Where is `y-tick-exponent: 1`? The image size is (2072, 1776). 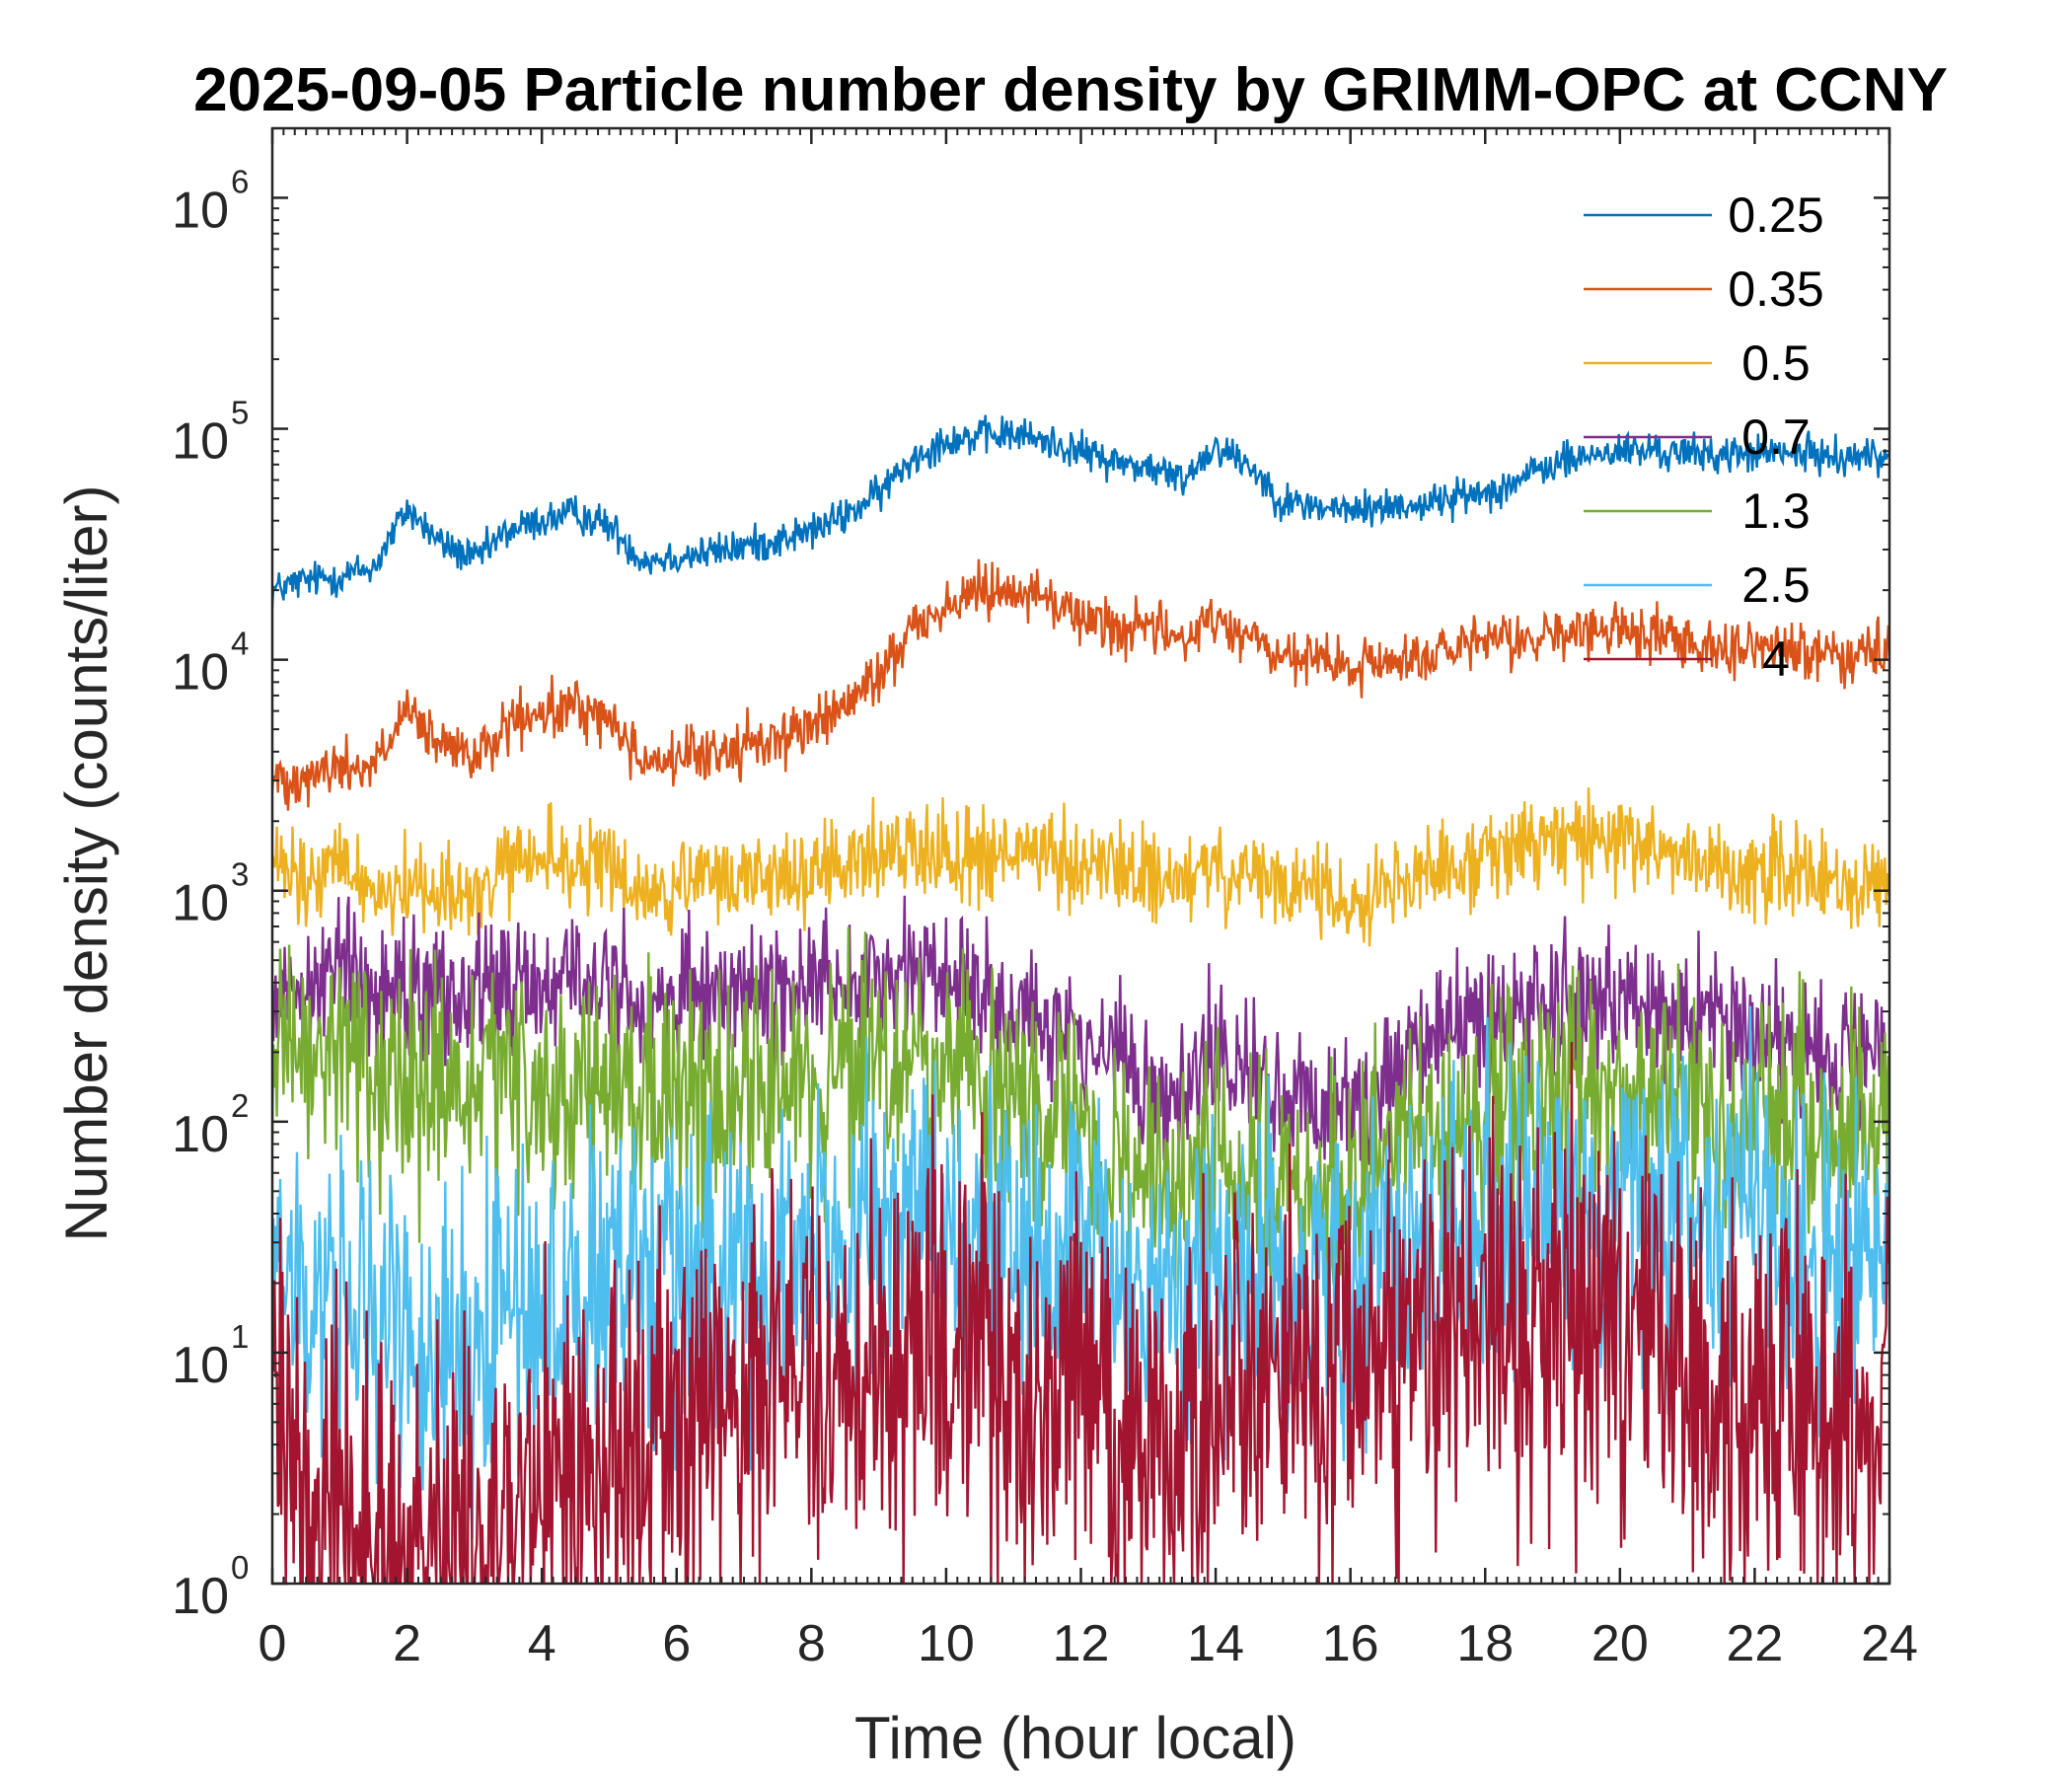
y-tick-exponent: 1 is located at coordinates (240, 1336).